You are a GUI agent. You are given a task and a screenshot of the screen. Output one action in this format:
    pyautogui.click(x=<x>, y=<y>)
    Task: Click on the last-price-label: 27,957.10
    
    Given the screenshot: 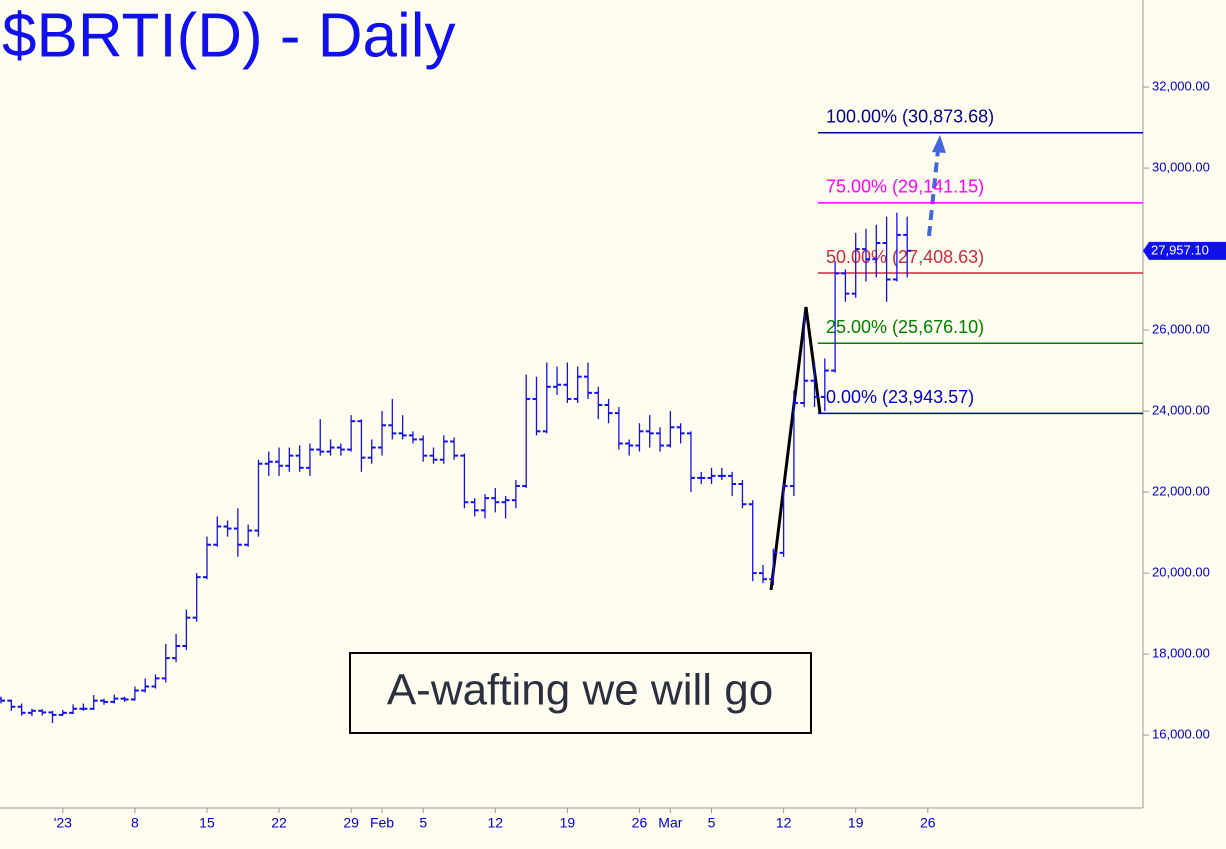 What is the action you would take?
    pyautogui.click(x=1180, y=249)
    